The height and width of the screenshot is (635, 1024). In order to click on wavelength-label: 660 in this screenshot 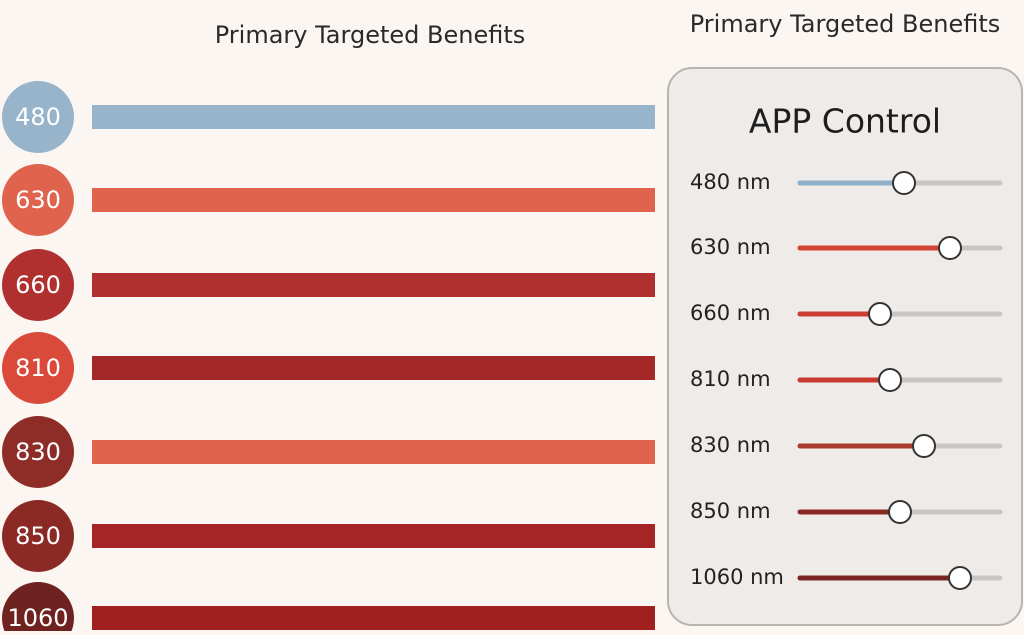, I will do `click(38, 285)`.